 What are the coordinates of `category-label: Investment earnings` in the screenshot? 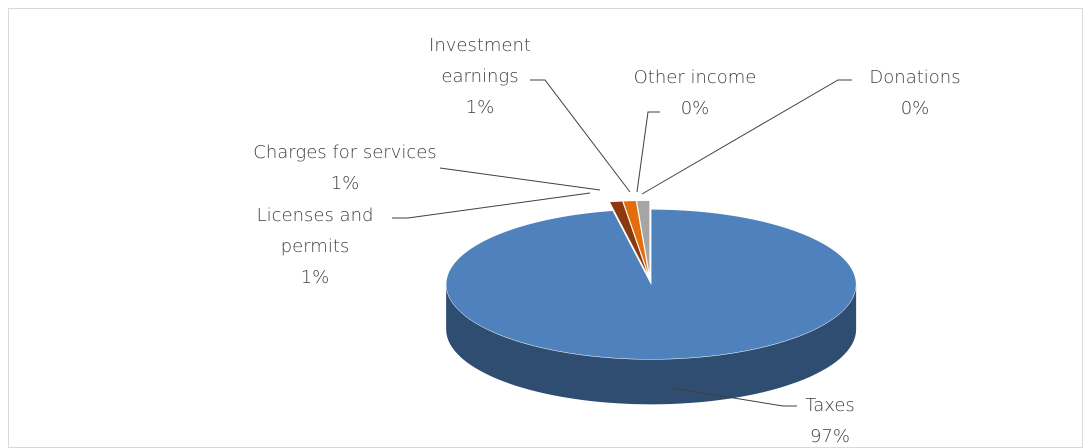 It's located at (480, 61).